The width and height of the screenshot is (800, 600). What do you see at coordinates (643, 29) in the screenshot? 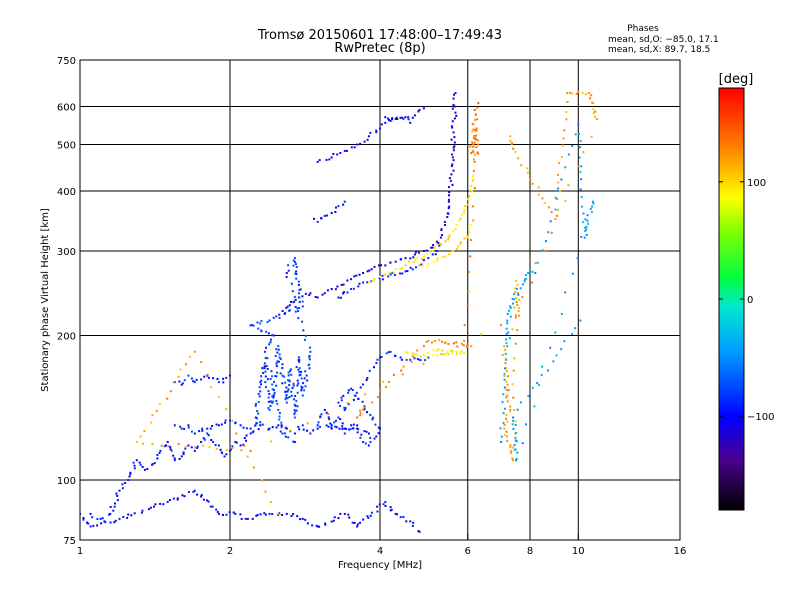
I see `phase-info-heading: Phases` at bounding box center [643, 29].